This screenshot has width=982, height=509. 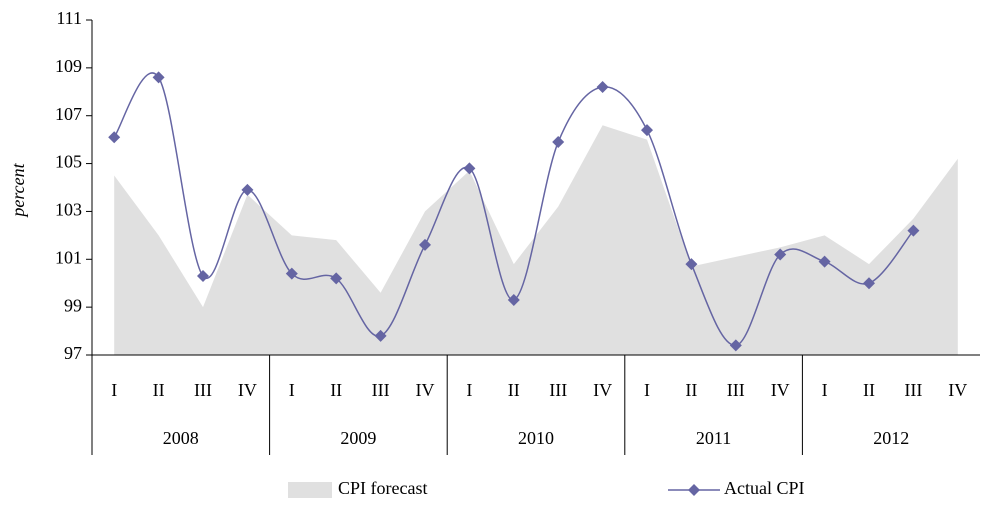 What do you see at coordinates (69, 18) in the screenshot?
I see `y-tick-label: 111` at bounding box center [69, 18].